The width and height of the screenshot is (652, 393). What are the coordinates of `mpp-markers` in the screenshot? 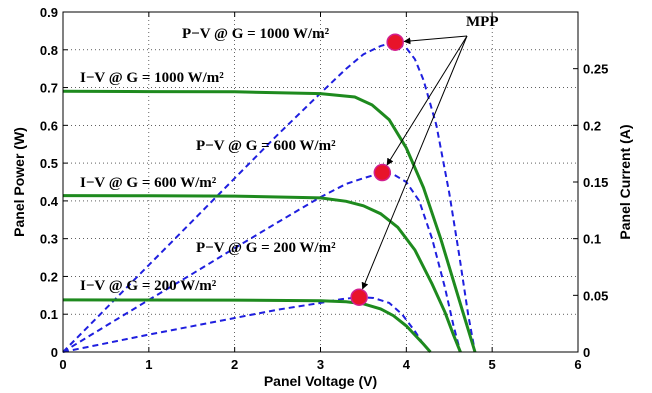 It's located at (377, 169).